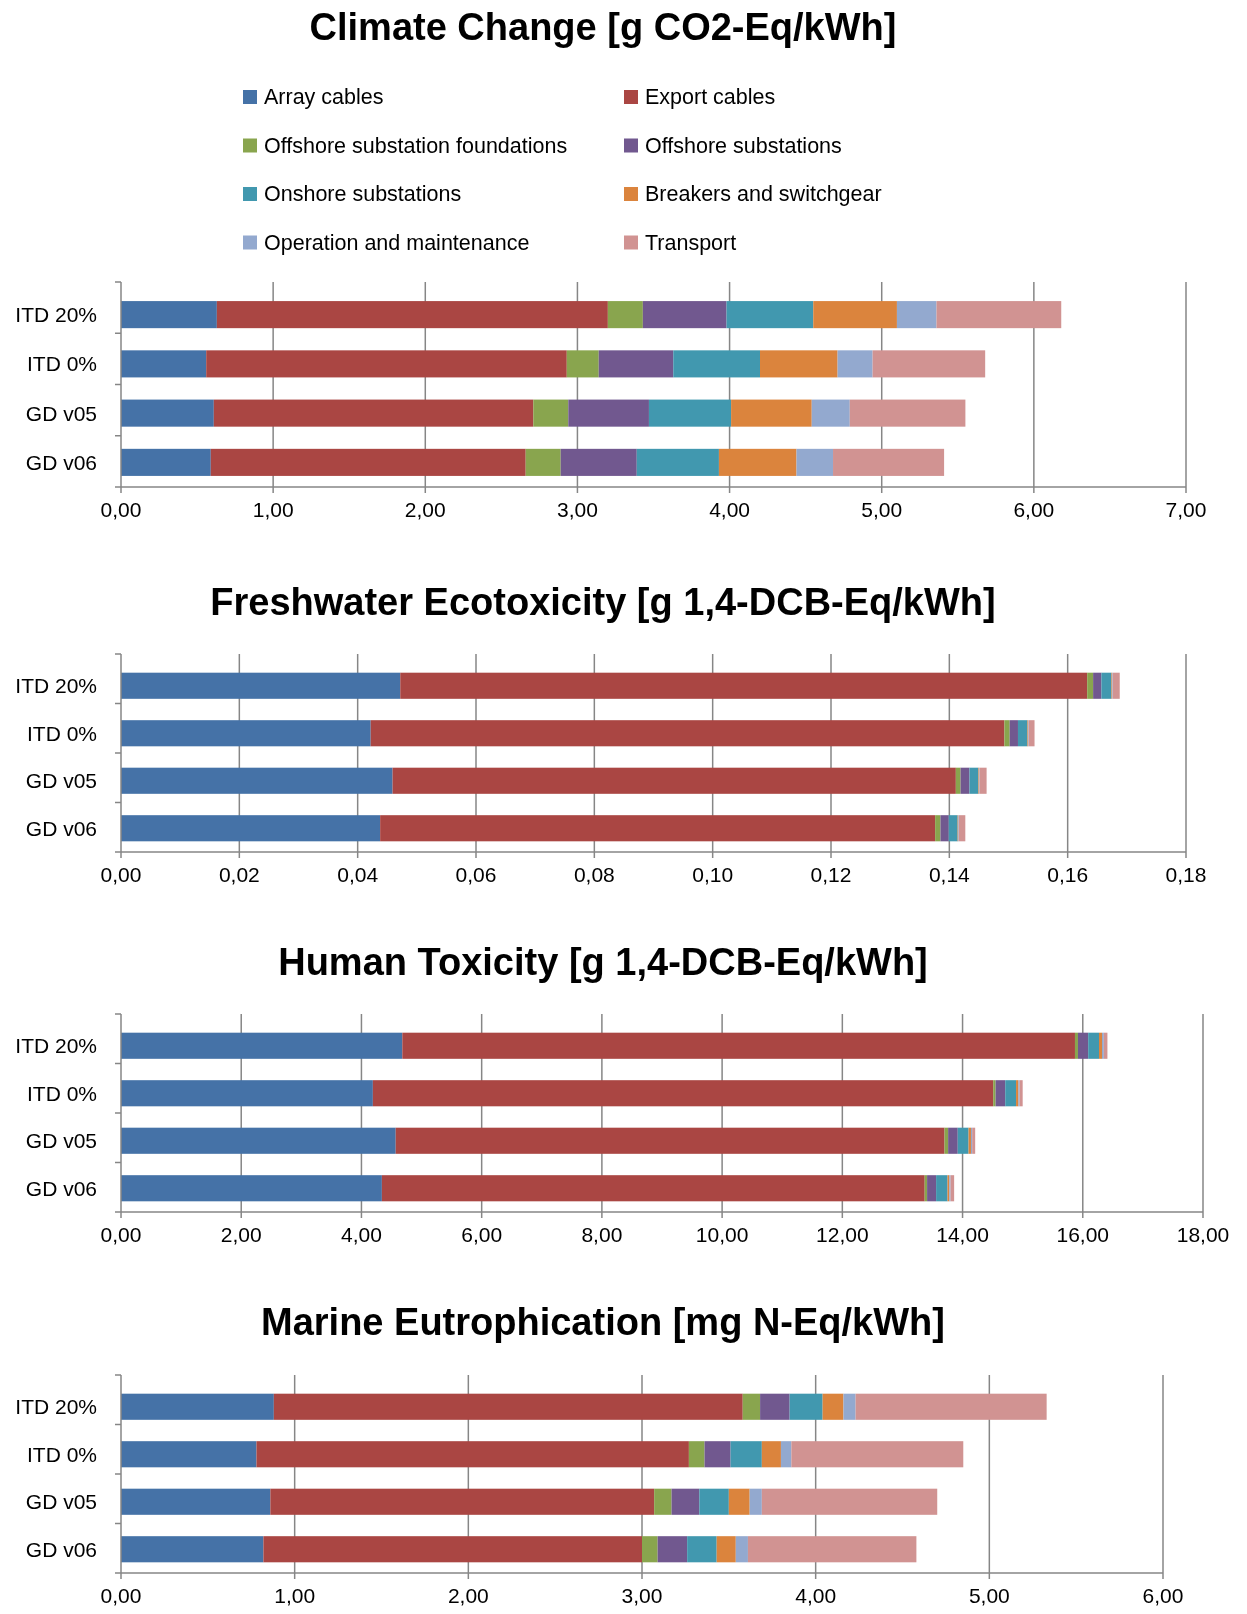 The width and height of the screenshot is (1247, 1614). What do you see at coordinates (476, 874) in the screenshot?
I see `x-tick-label: 0,06` at bounding box center [476, 874].